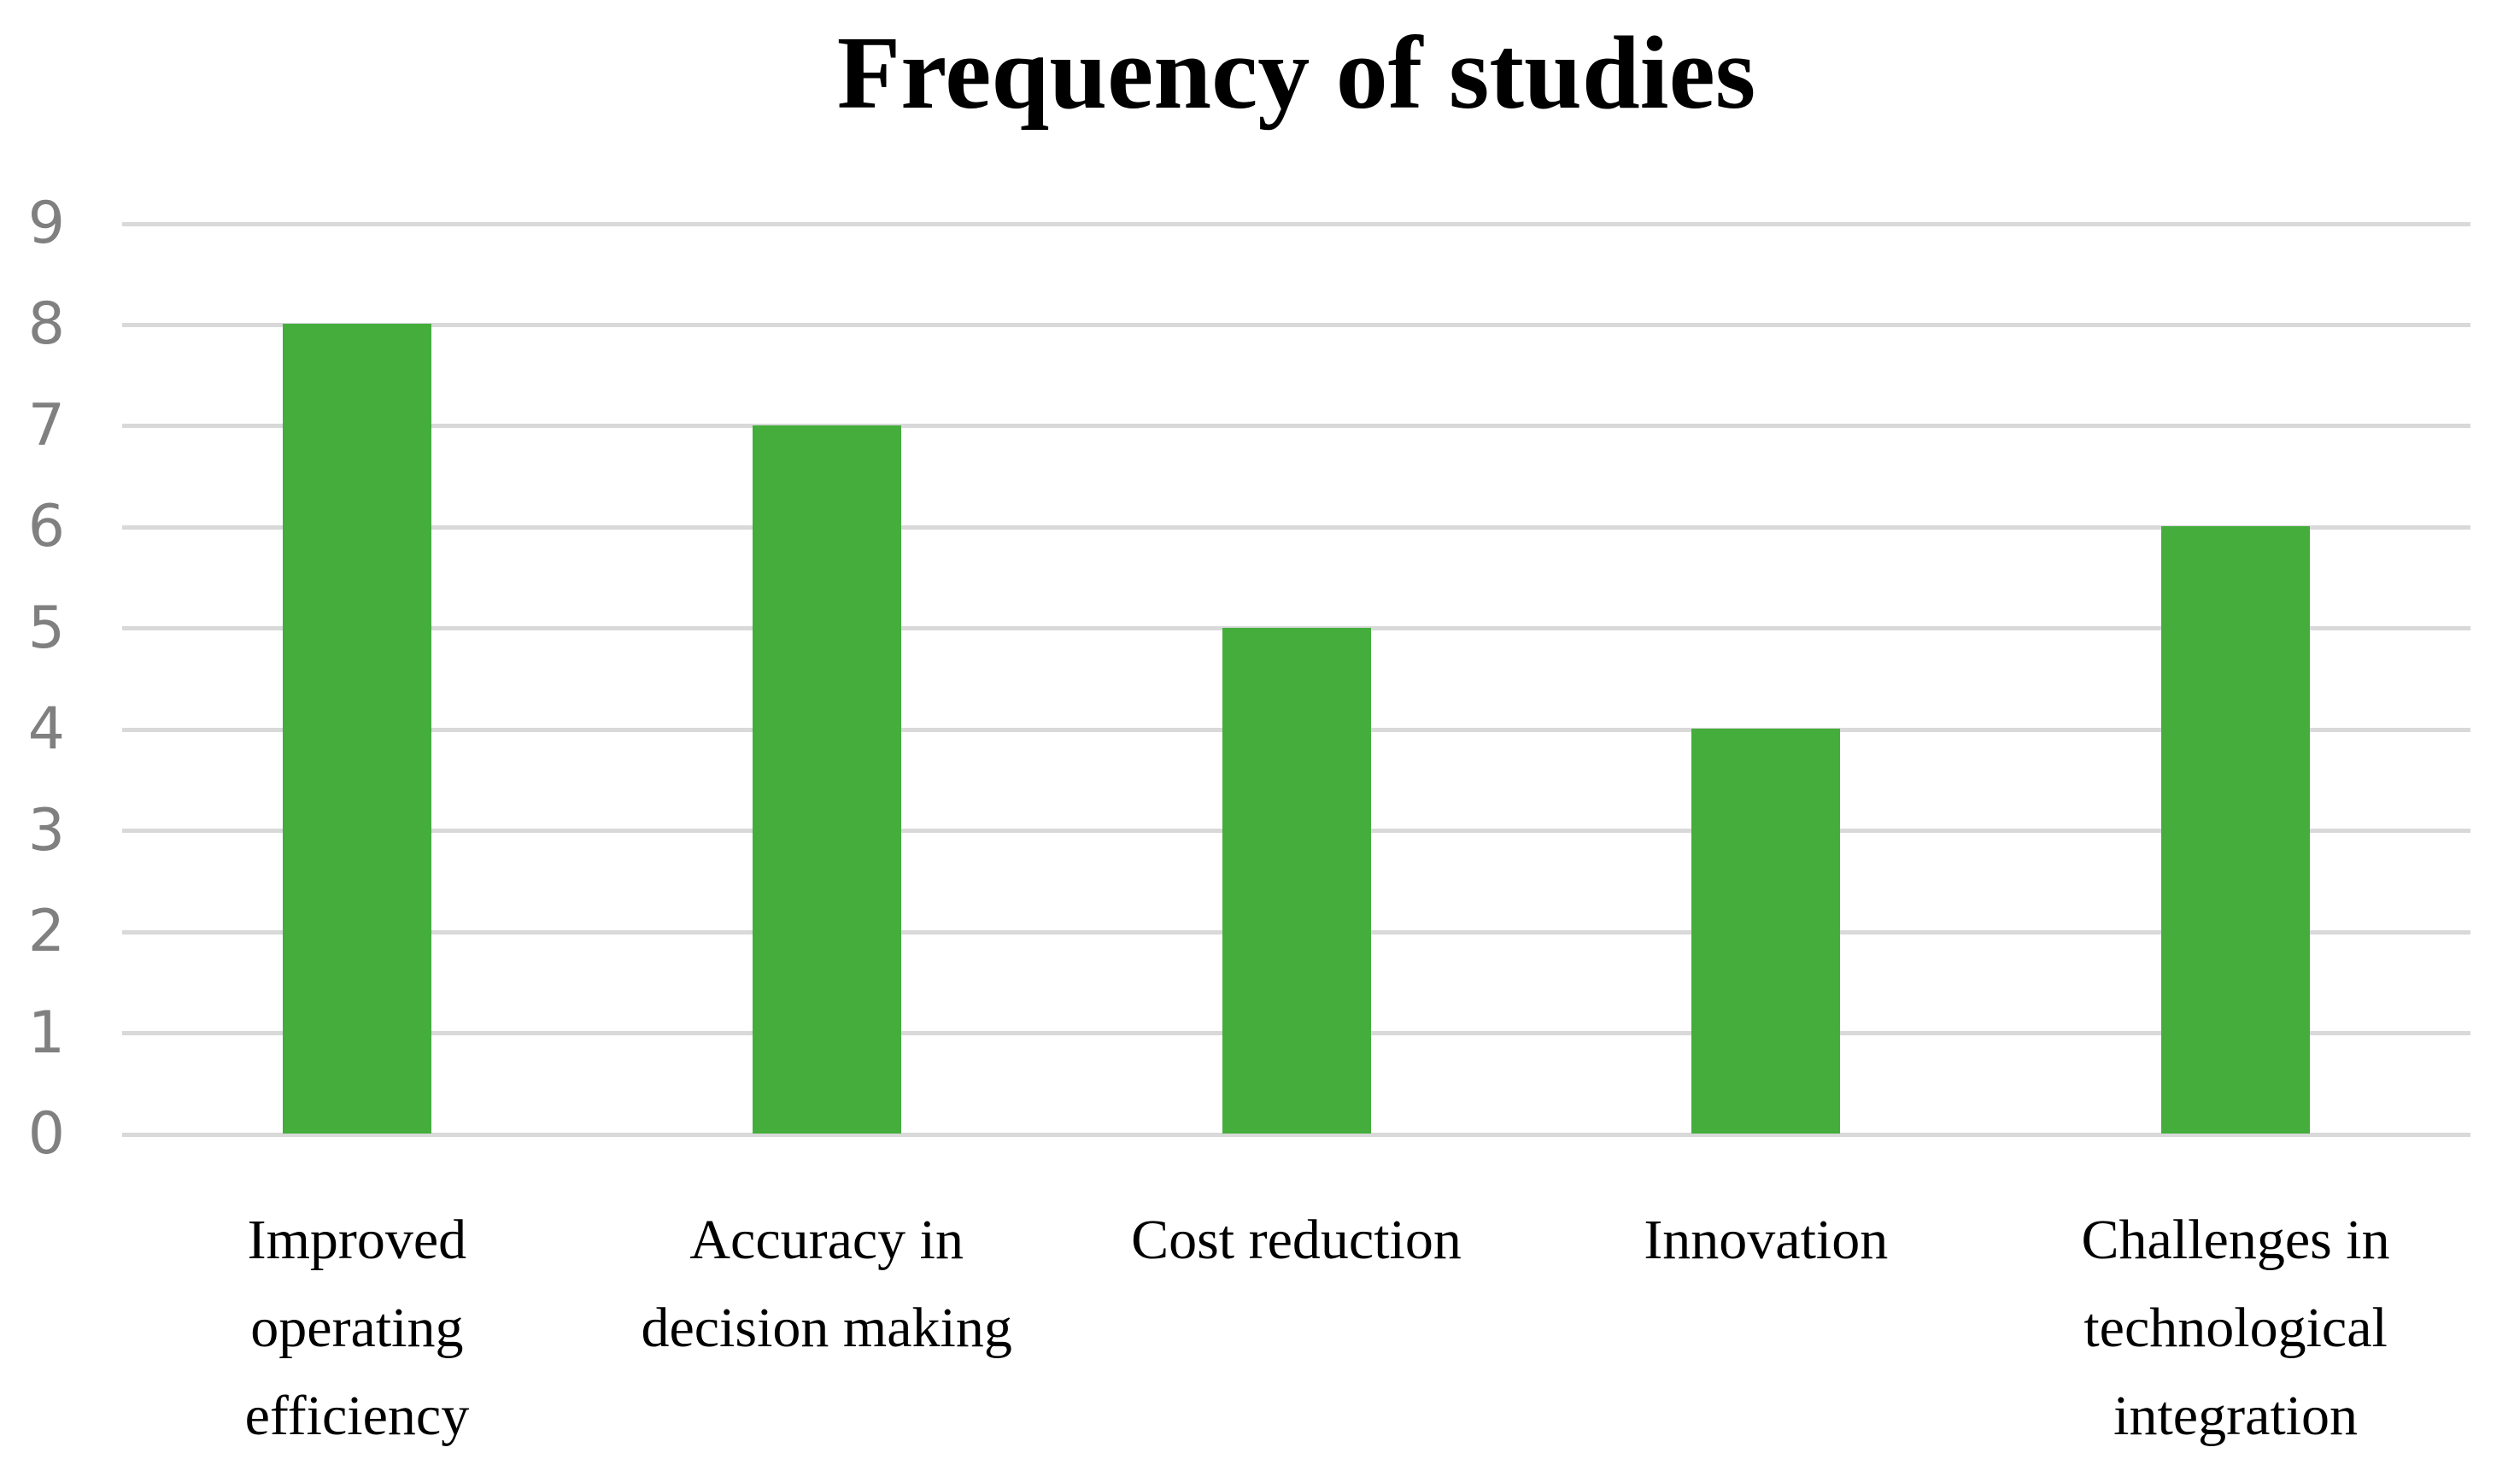 This screenshot has width=2520, height=1459. What do you see at coordinates (46, 1134) in the screenshot?
I see `y-tick-label: 0` at bounding box center [46, 1134].